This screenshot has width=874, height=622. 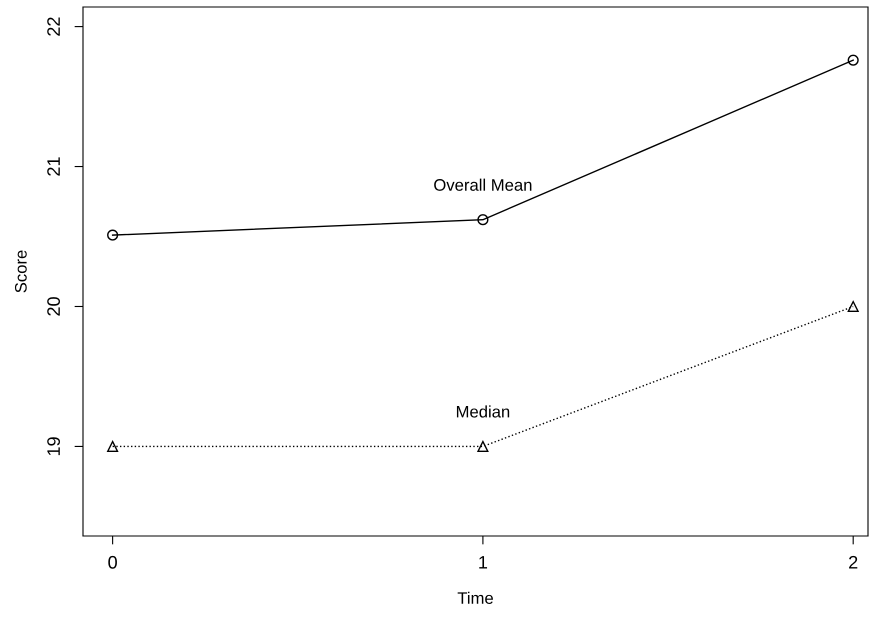 What do you see at coordinates (53, 446) in the screenshot?
I see `y-tick-label: 19` at bounding box center [53, 446].